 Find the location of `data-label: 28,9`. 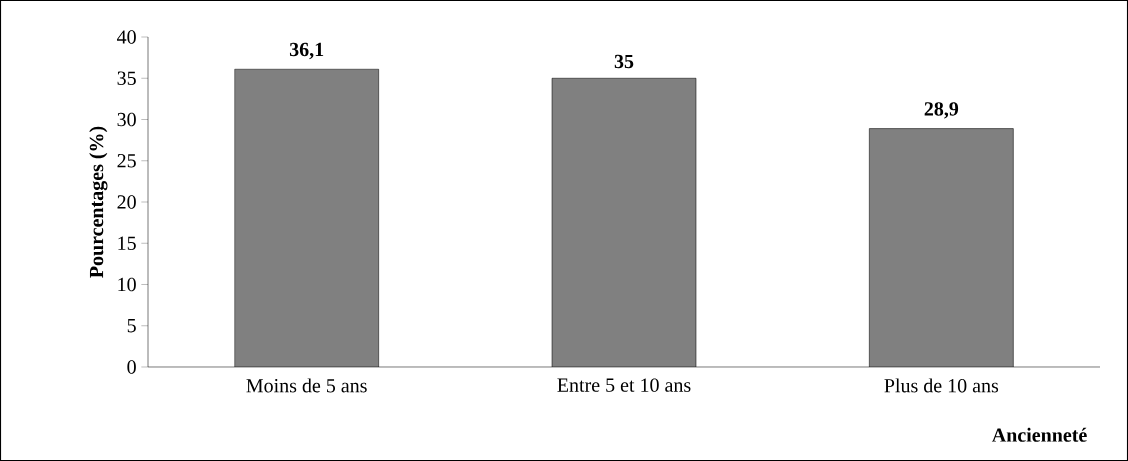

data-label: 28,9 is located at coordinates (941, 110).